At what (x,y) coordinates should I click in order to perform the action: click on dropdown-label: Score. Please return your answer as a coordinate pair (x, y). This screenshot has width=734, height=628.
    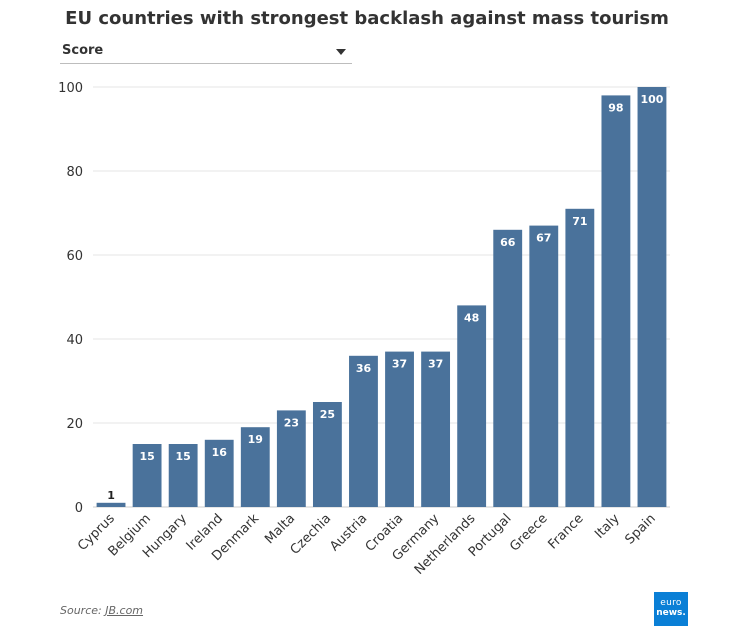
    Looking at the image, I should click on (83, 50).